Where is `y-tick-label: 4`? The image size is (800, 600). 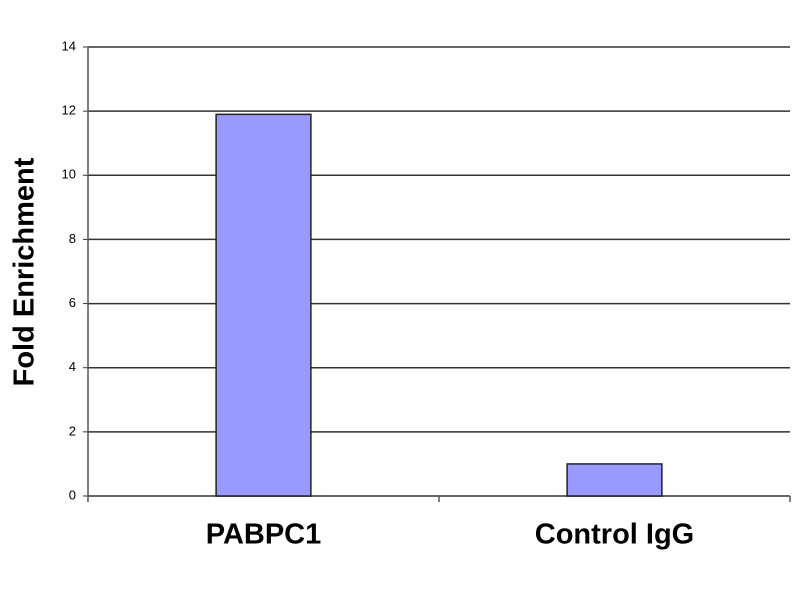 y-tick-label: 4 is located at coordinates (72, 366).